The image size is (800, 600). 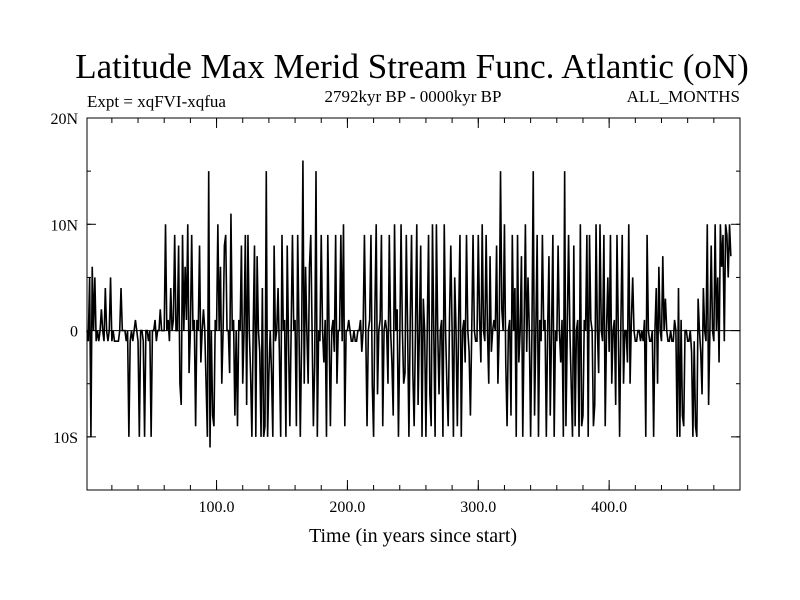 I want to click on x-tick-label: 400.0, so click(x=609, y=507).